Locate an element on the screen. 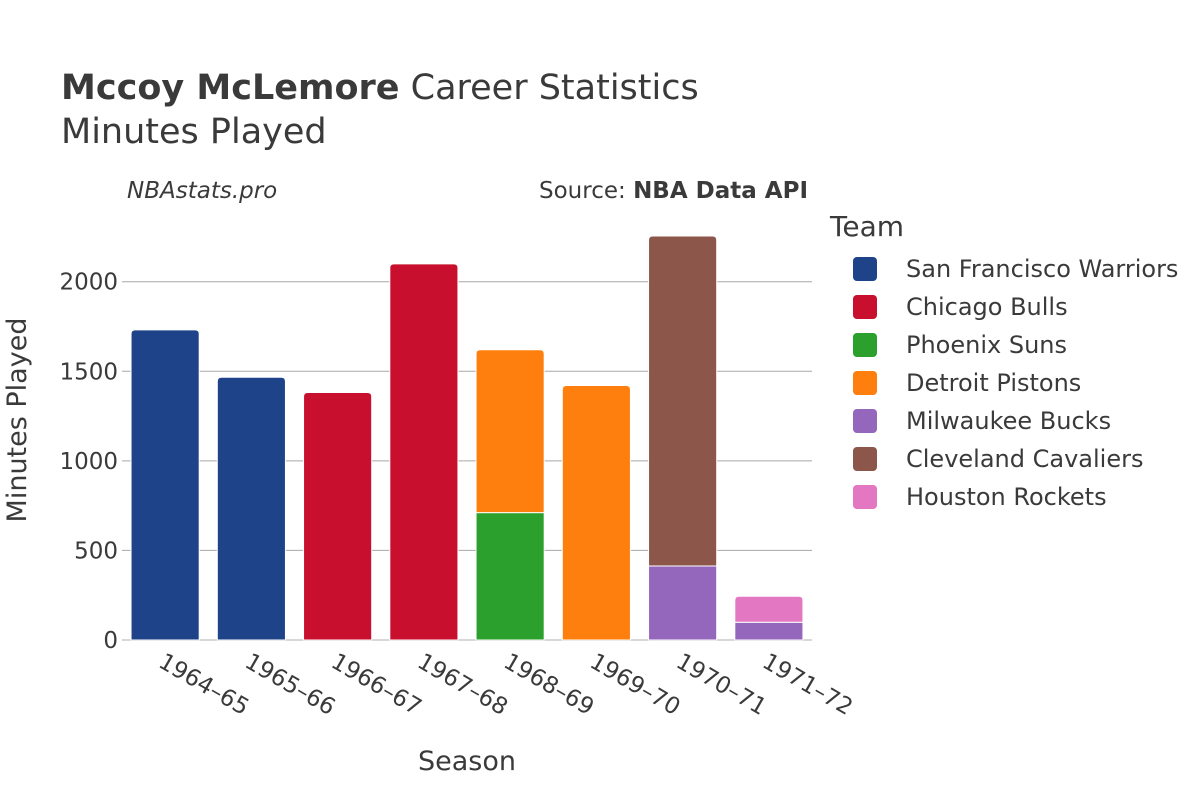 Image resolution: width=1200 pixels, height=800 pixels. legend-label: San Francisco Warriors is located at coordinates (1042, 269).